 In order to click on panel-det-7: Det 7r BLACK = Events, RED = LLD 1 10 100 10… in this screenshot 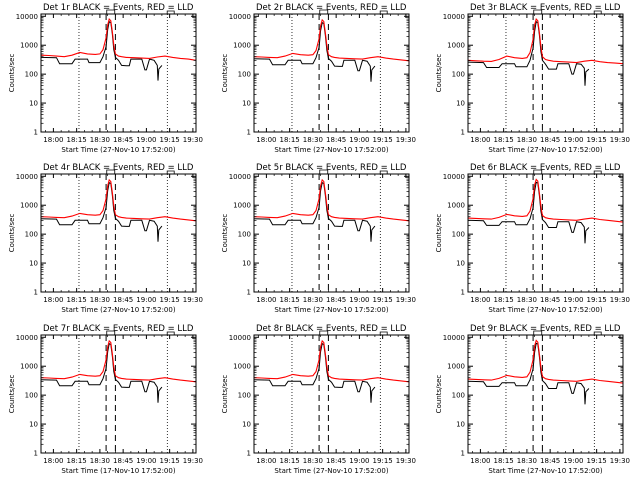, I will do `click(105, 399)`.